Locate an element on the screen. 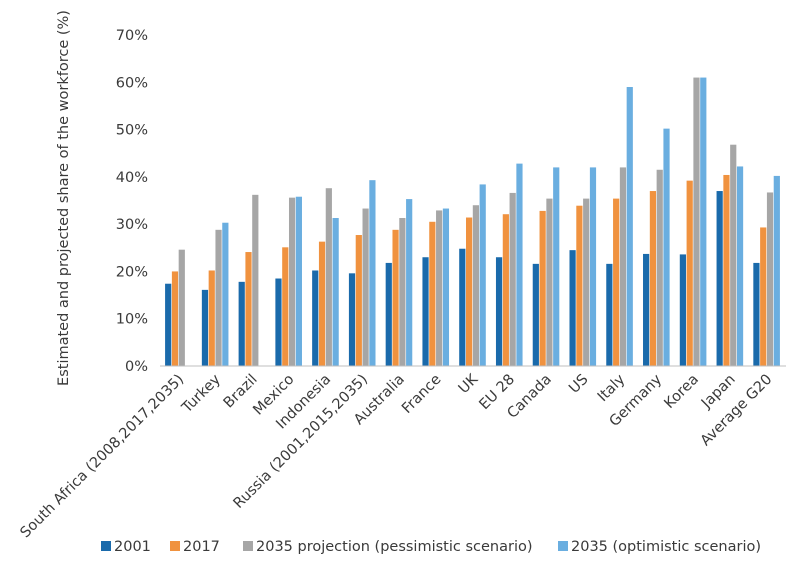 Image resolution: width=788 pixels, height=562 pixels. legend-label: 2001 is located at coordinates (132, 547).